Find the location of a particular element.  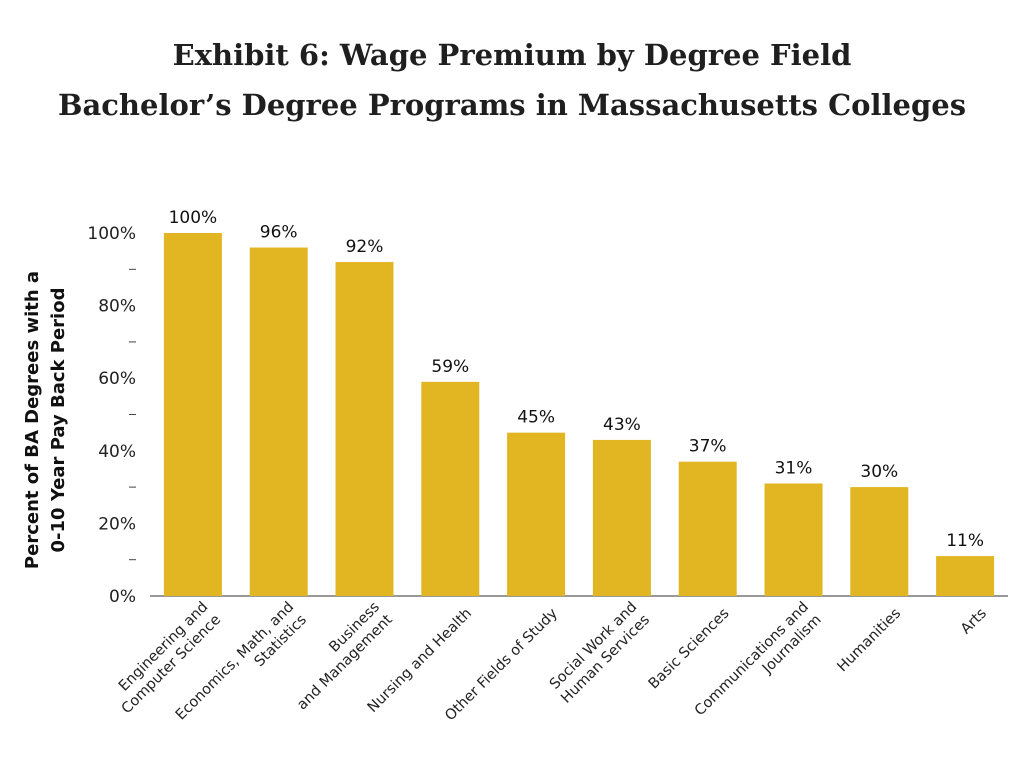

y-tick-label: 20% is located at coordinates (117, 524).